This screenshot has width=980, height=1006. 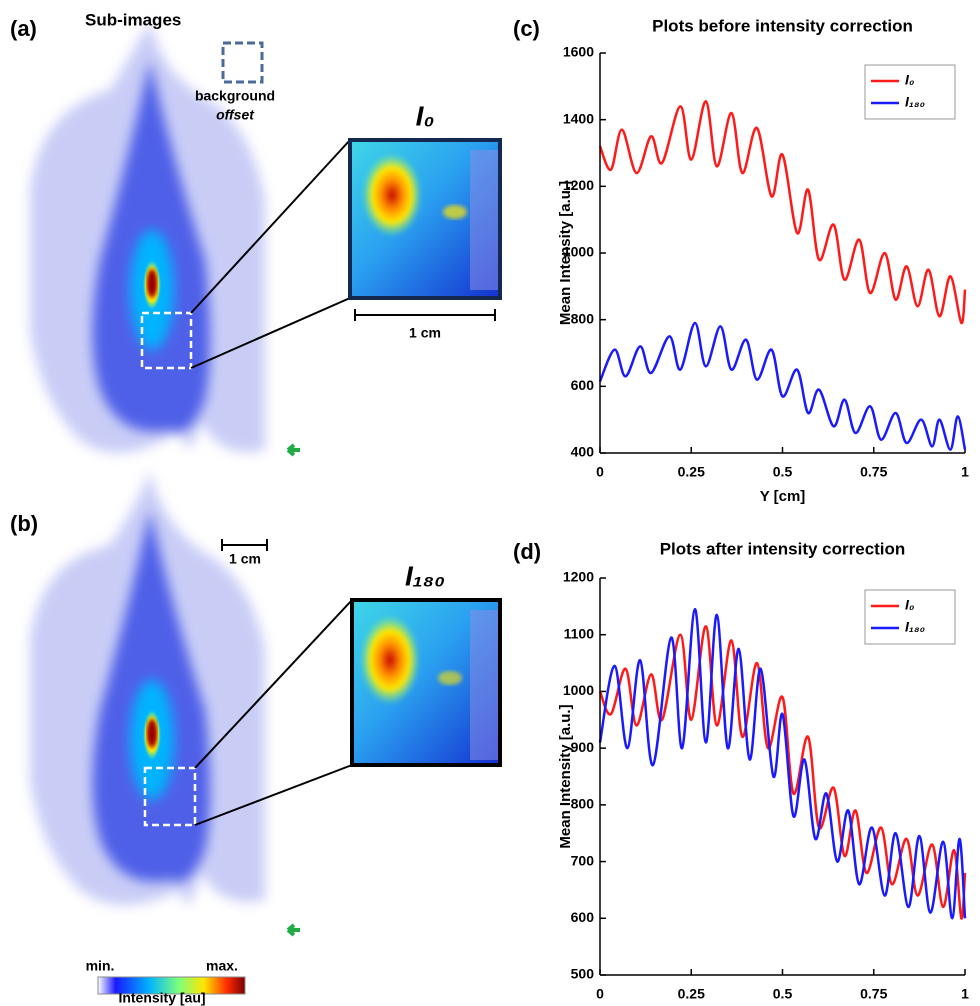 I want to click on y-tick-label: 900, so click(x=583, y=747).